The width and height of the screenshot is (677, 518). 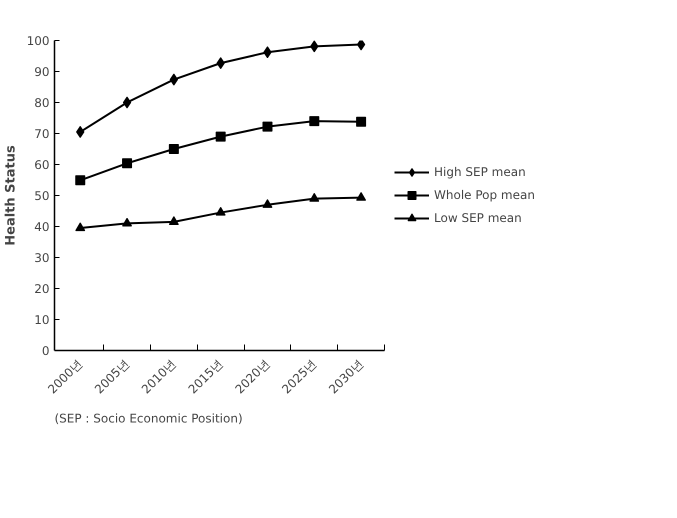 What do you see at coordinates (38, 41) in the screenshot?
I see `y-tick-label: 100` at bounding box center [38, 41].